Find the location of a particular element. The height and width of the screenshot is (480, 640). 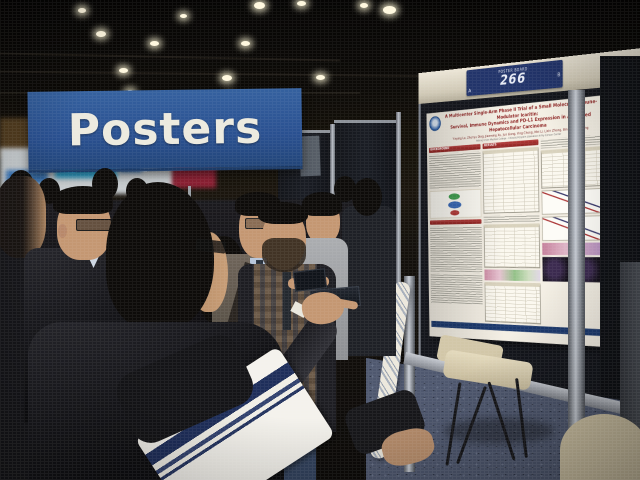

section-header-unreadable is located at coordinates (455, 221).